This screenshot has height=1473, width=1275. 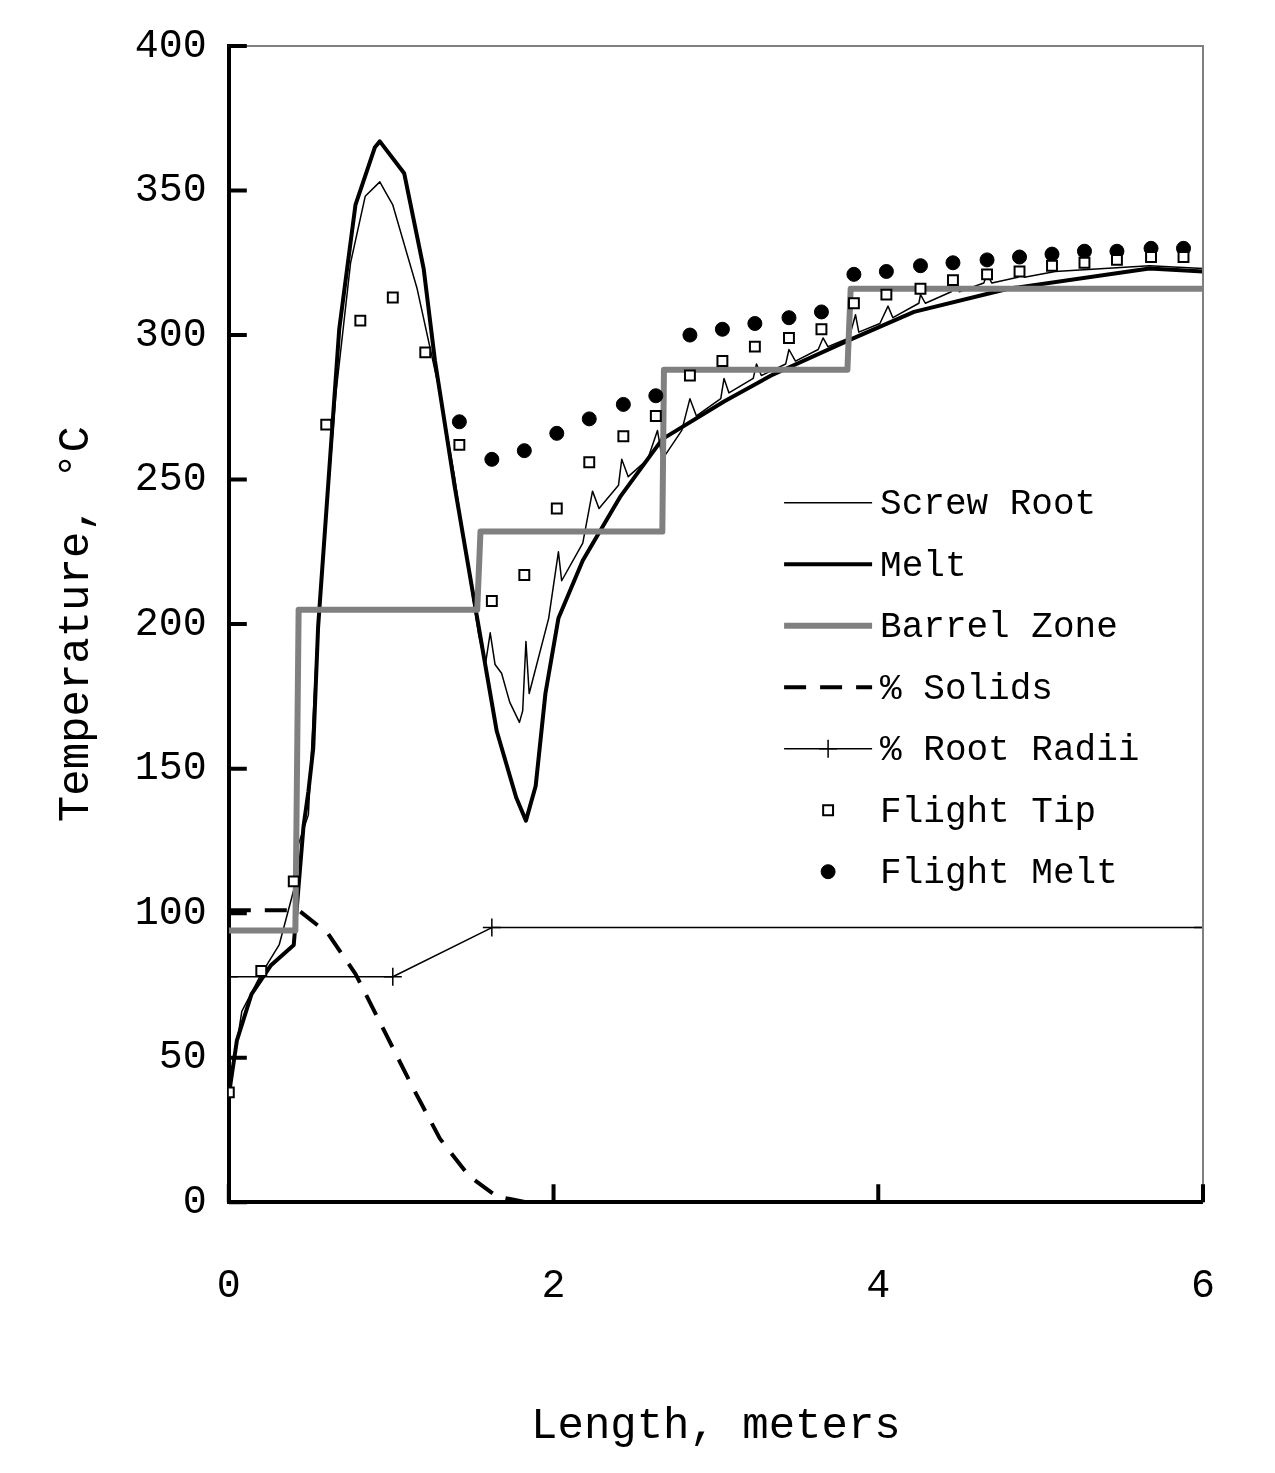 What do you see at coordinates (553, 1286) in the screenshot?
I see `x-tick-label: 2` at bounding box center [553, 1286].